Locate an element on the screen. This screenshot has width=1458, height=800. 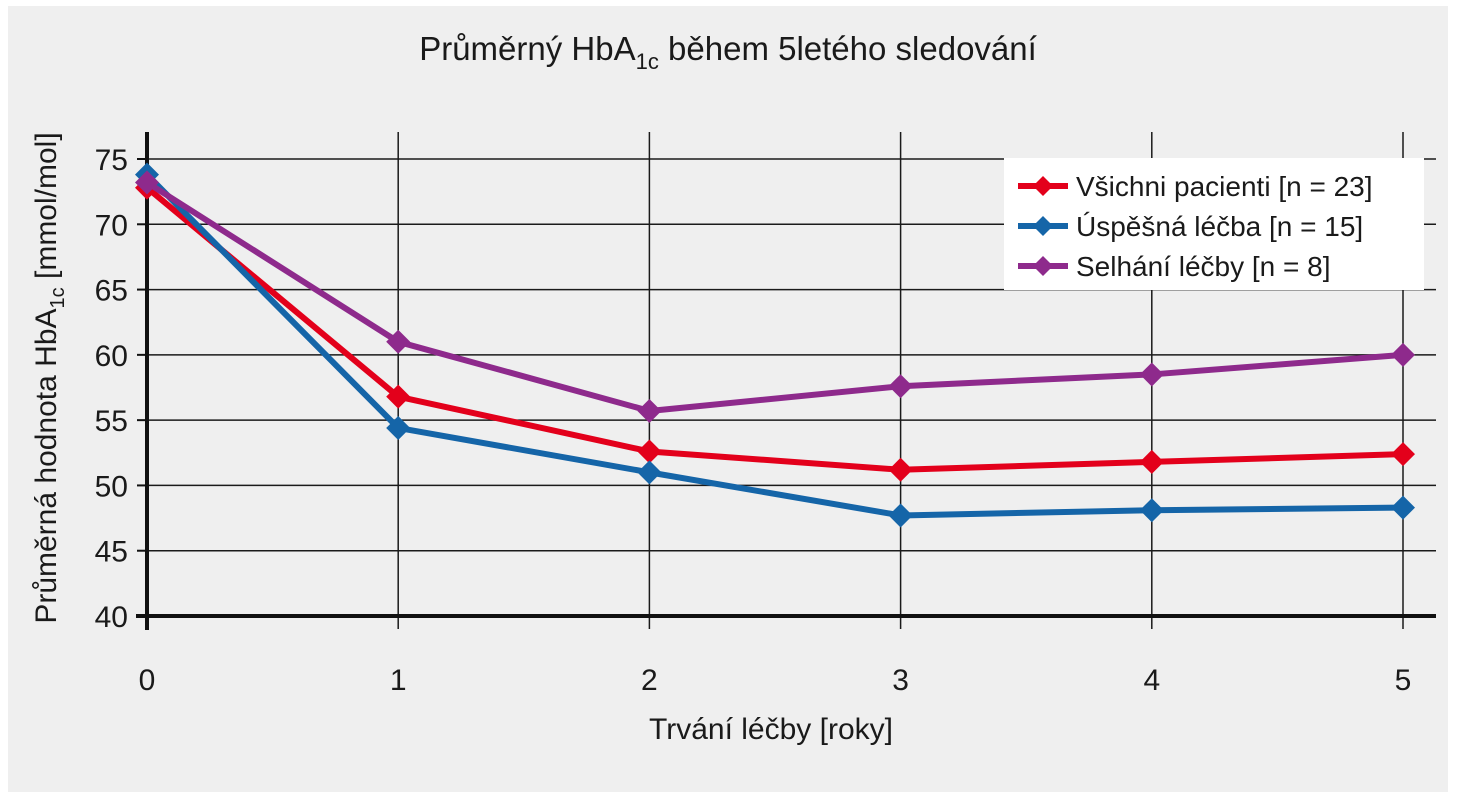
x-tick-label-2: 2 is located at coordinates (649, 680).